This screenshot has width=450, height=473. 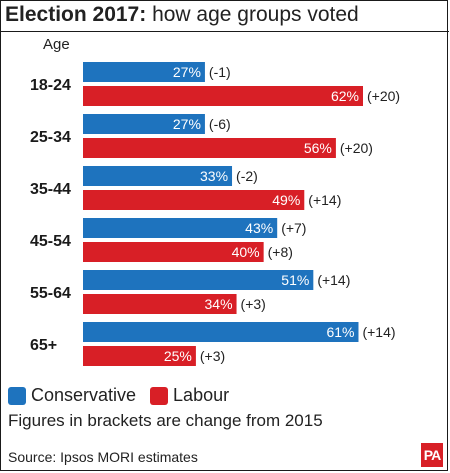 What do you see at coordinates (159, 395) in the screenshot?
I see `labour-swatch` at bounding box center [159, 395].